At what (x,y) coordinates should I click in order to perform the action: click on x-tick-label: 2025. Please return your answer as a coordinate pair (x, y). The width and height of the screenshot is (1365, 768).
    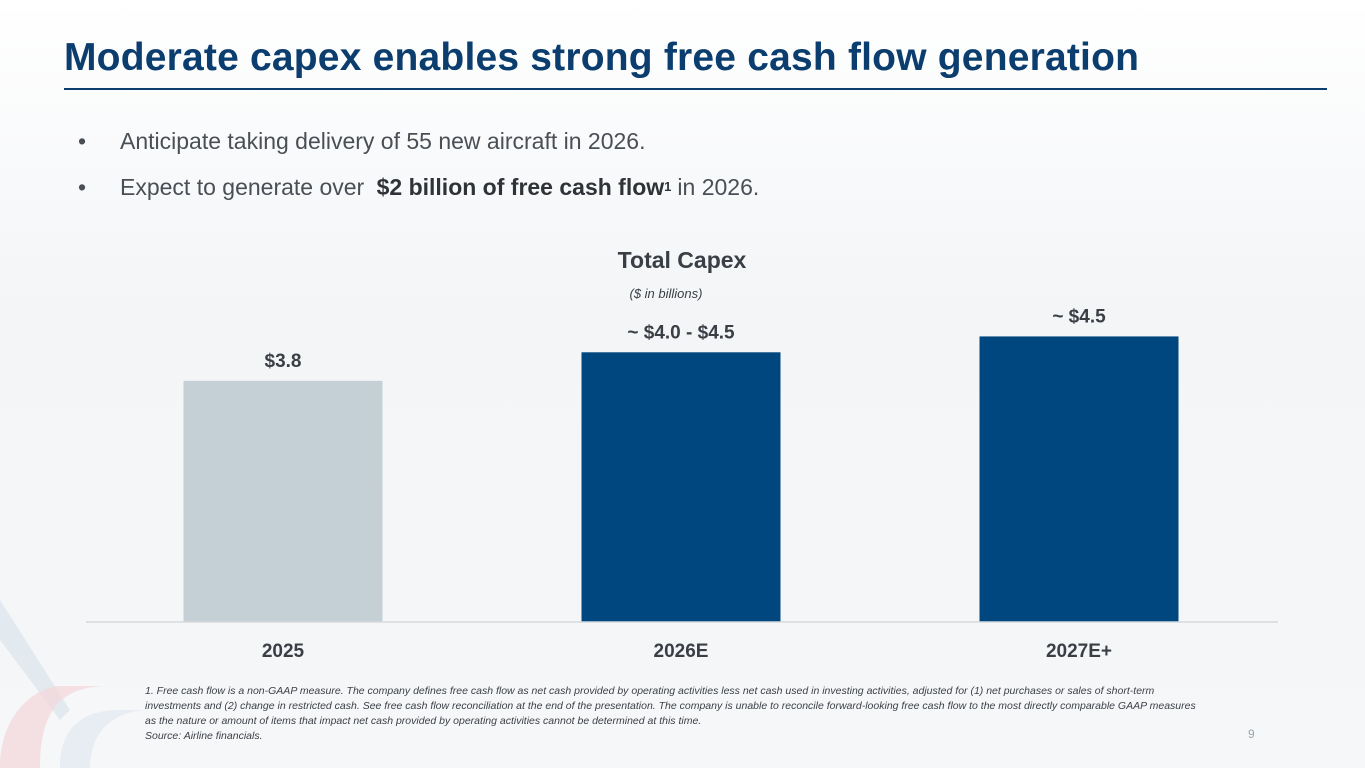
    Looking at the image, I should click on (283, 651).